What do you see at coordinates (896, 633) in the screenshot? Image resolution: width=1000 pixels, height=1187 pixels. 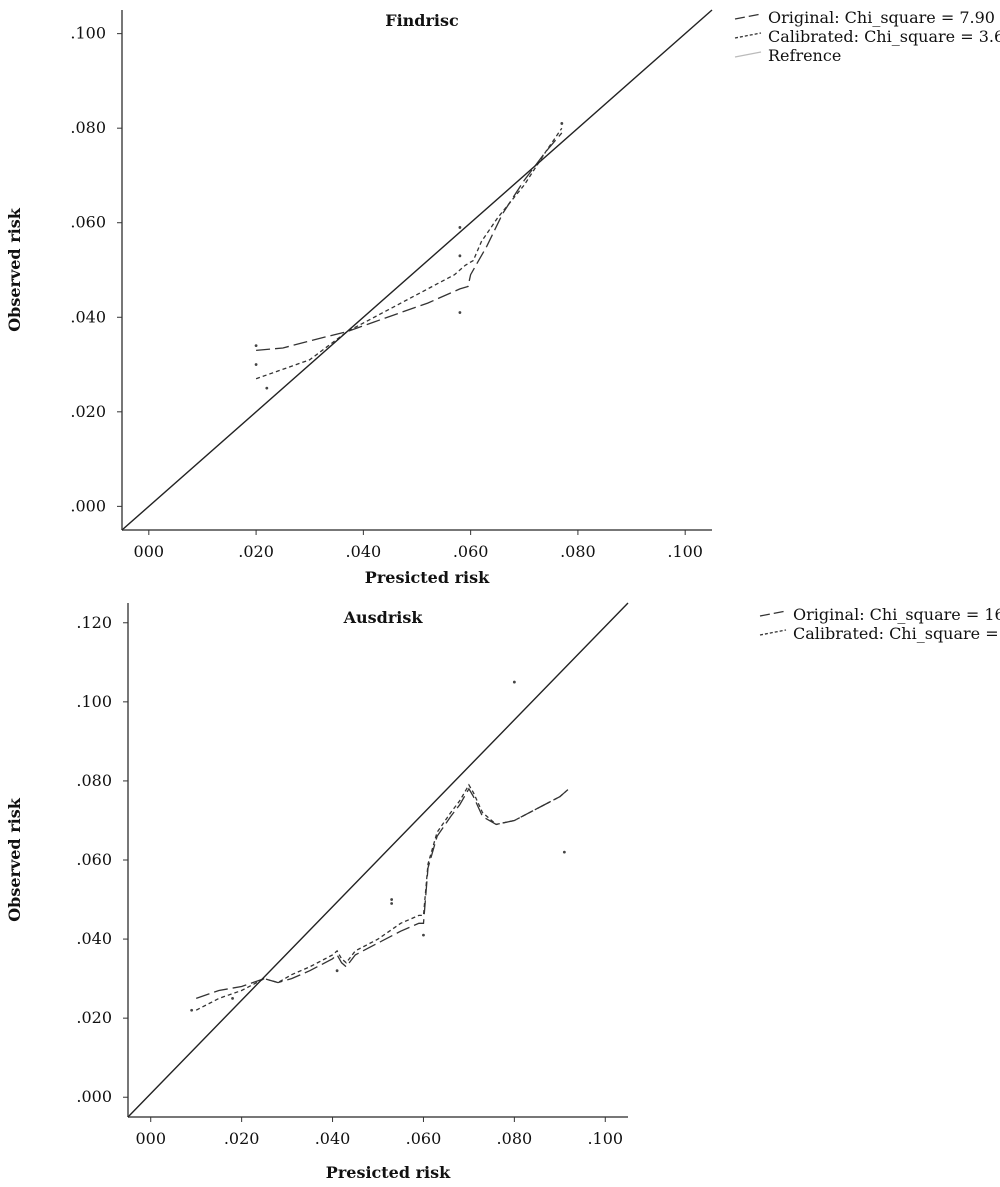 I see `legend-label: Calibrated: Chi_square = 14.61` at bounding box center [896, 633].